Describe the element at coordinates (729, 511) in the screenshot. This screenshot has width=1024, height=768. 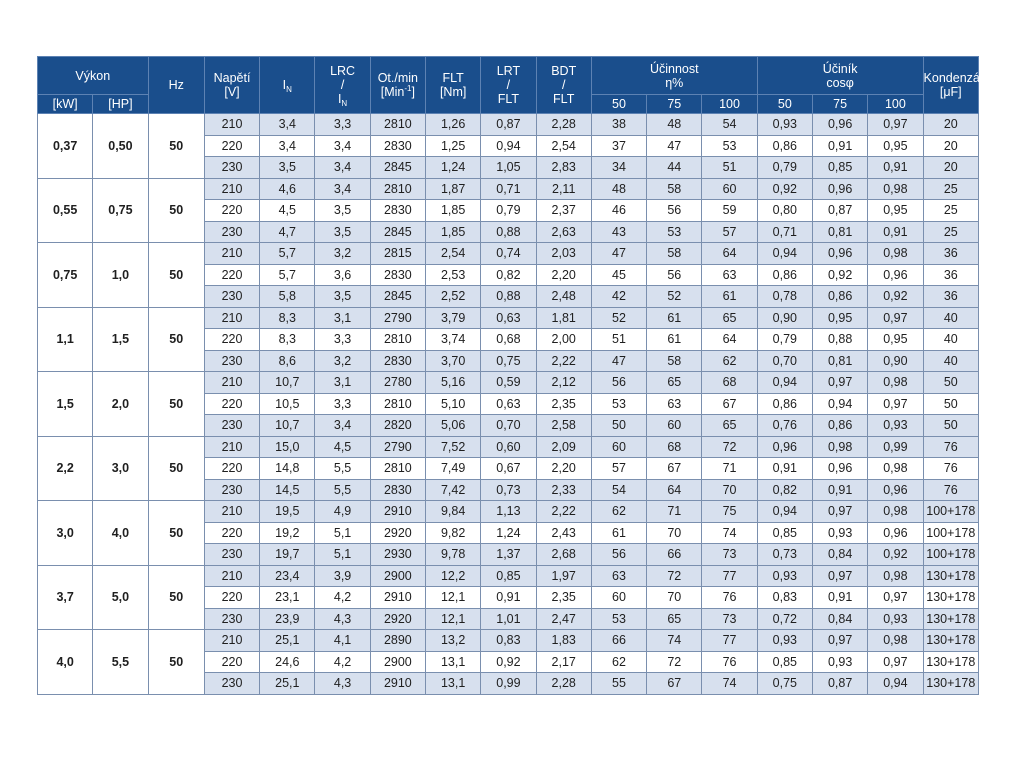
I see `table-cell: 75` at that location.